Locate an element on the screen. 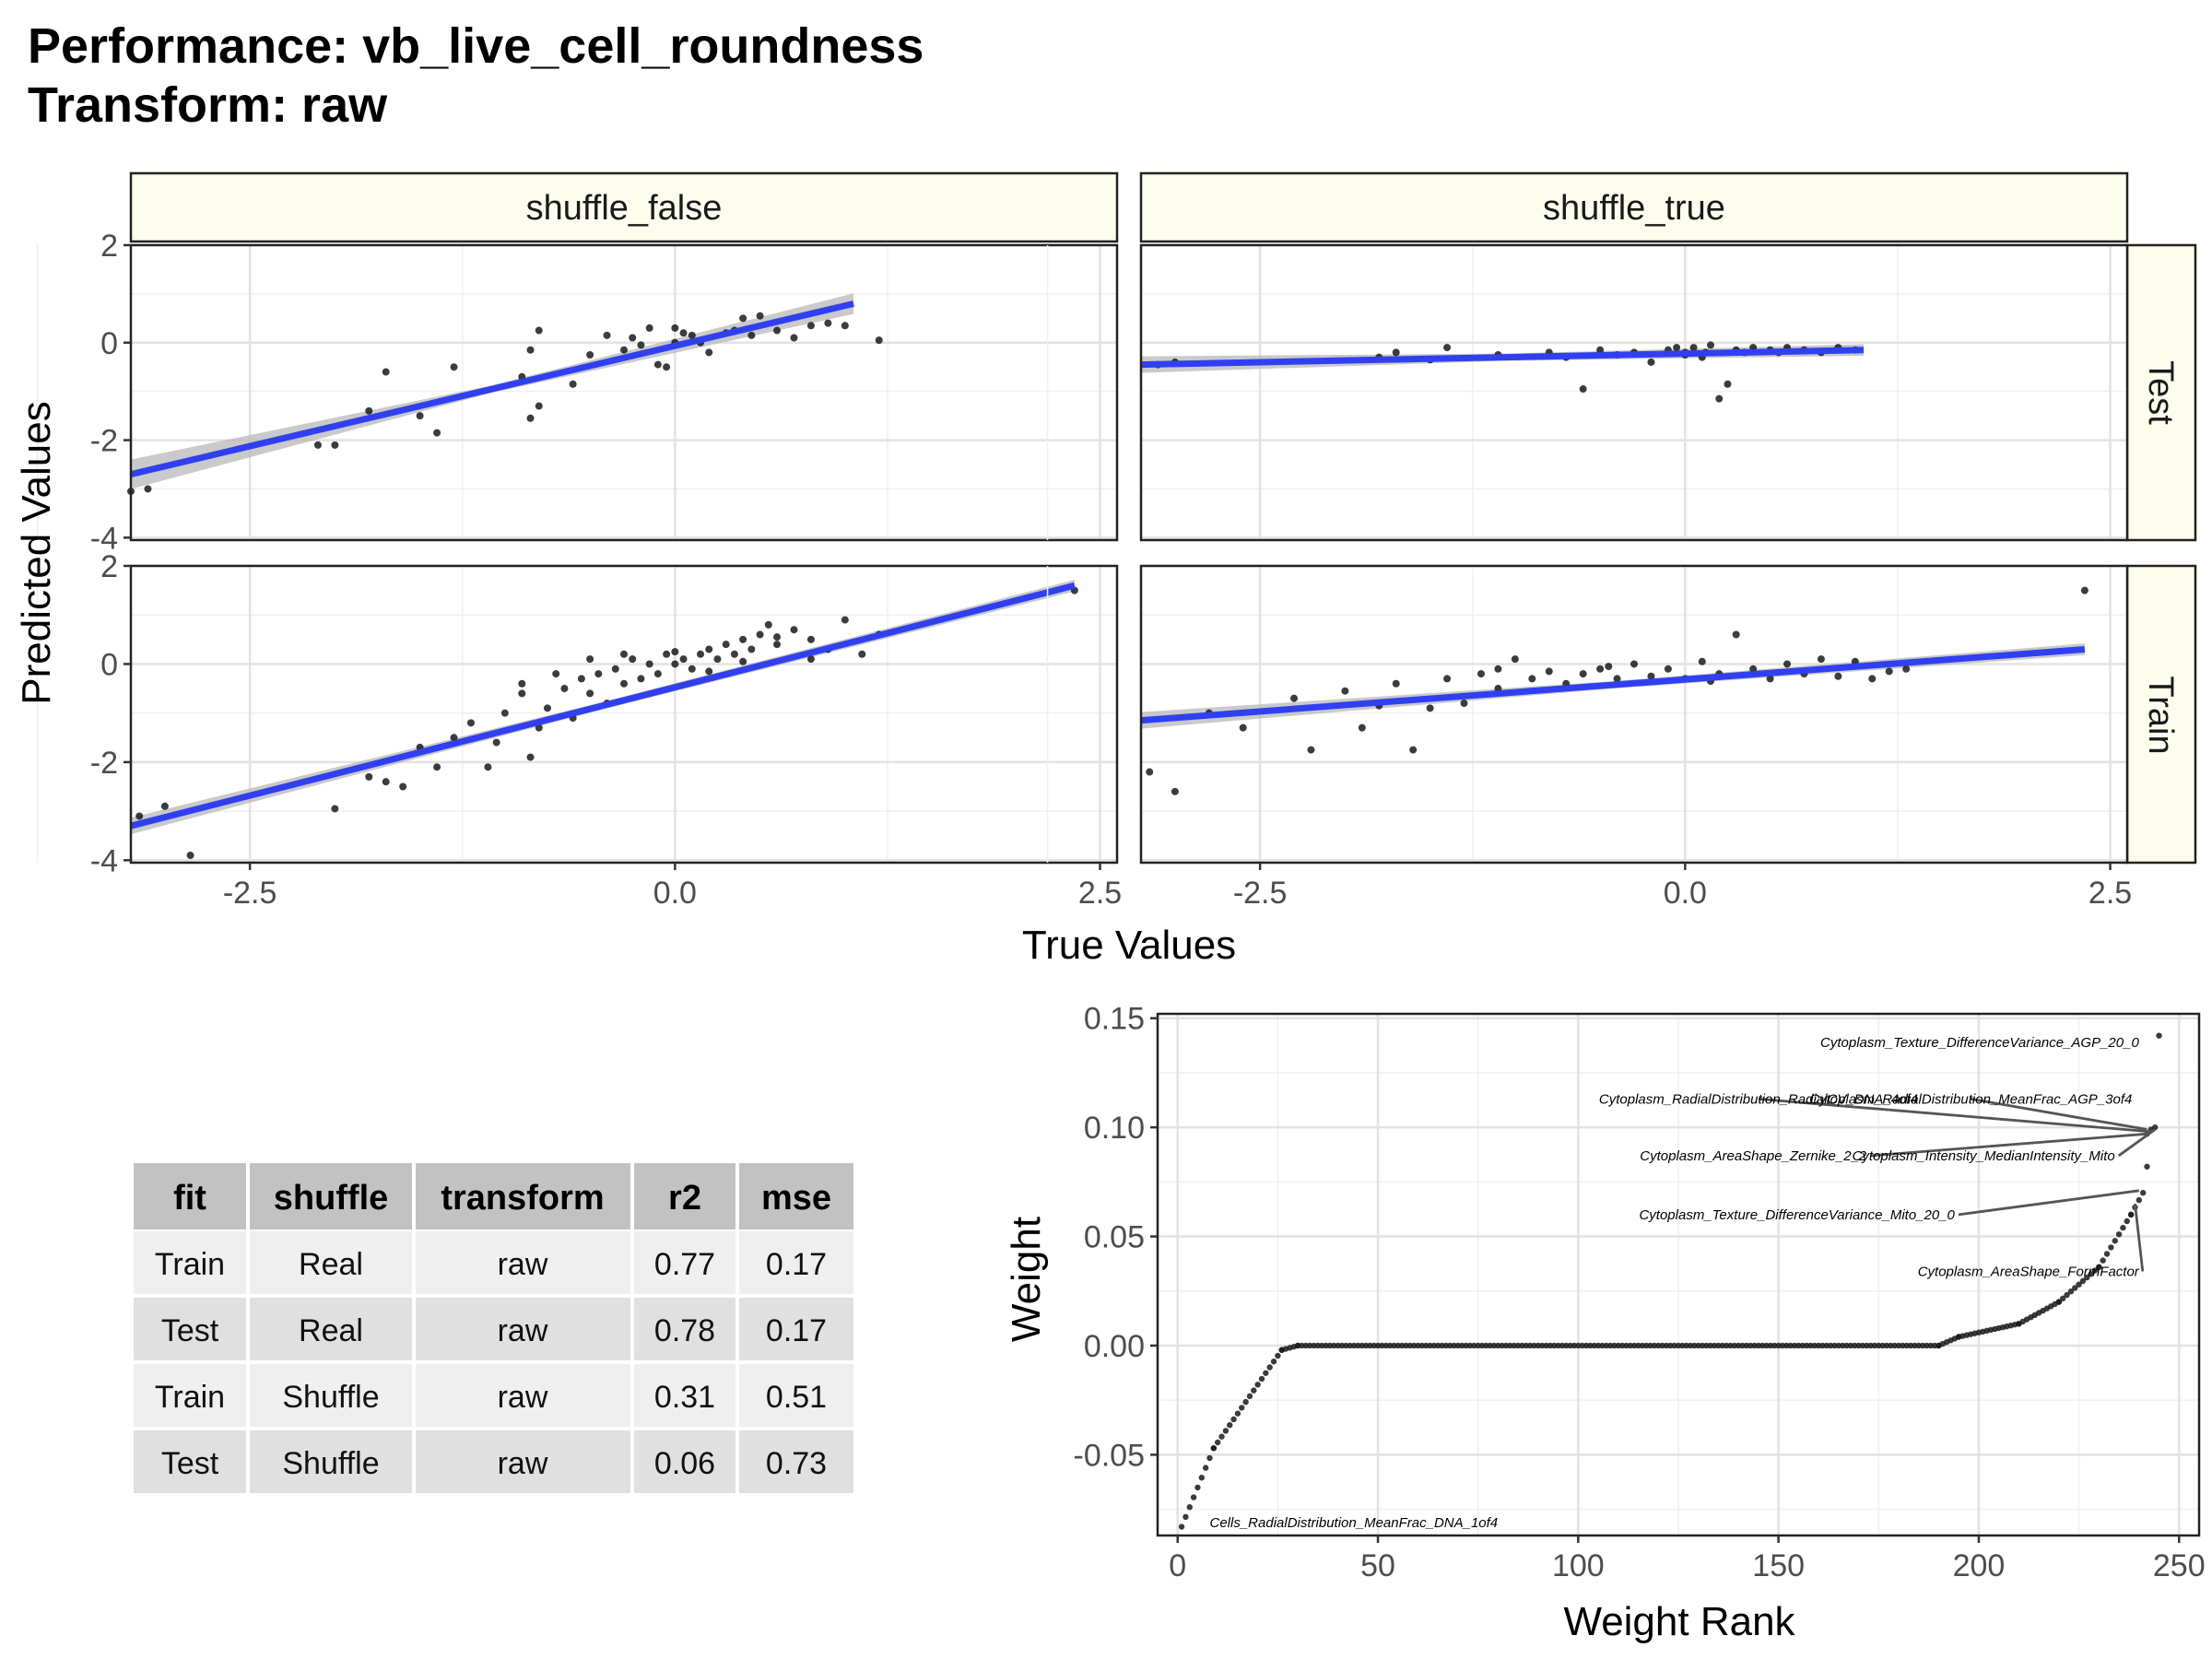 Image resolution: width=2212 pixels, height=1659 pixels. table-cell: Real is located at coordinates (331, 1264).